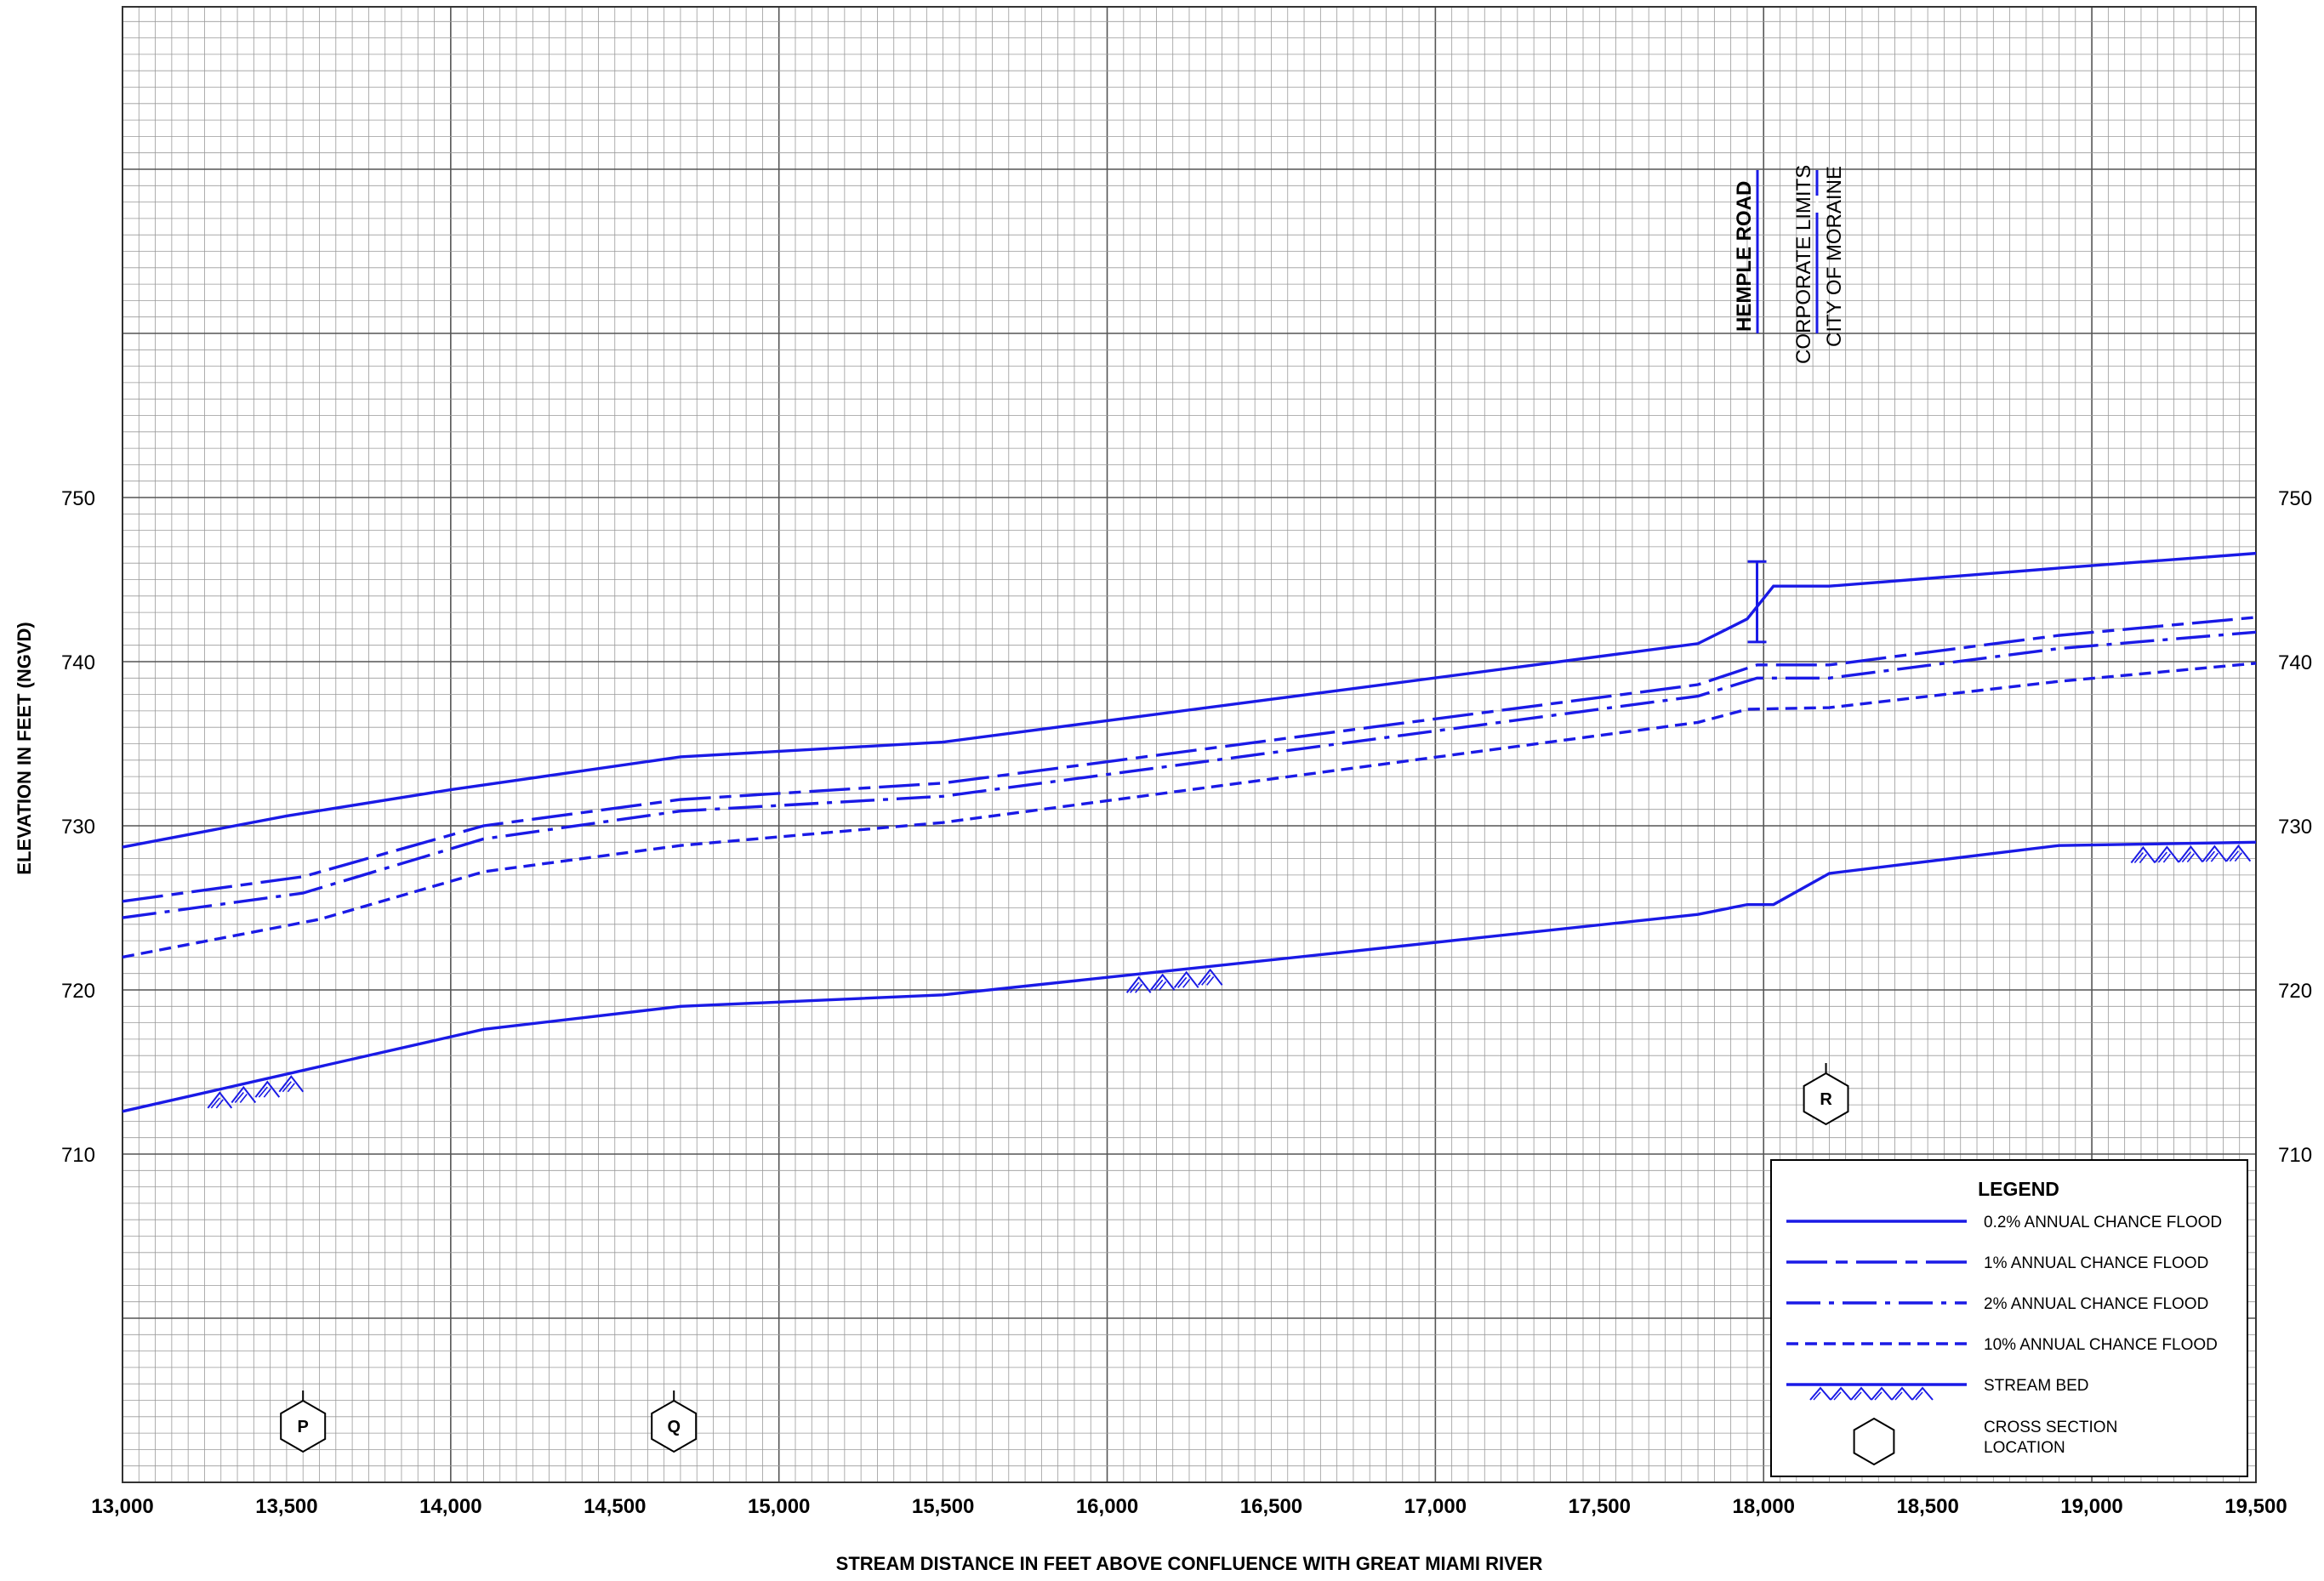 The width and height of the screenshot is (2324, 1581). Describe the element at coordinates (286, 1506) in the screenshot. I see `x-tick-label: 13,500` at that location.